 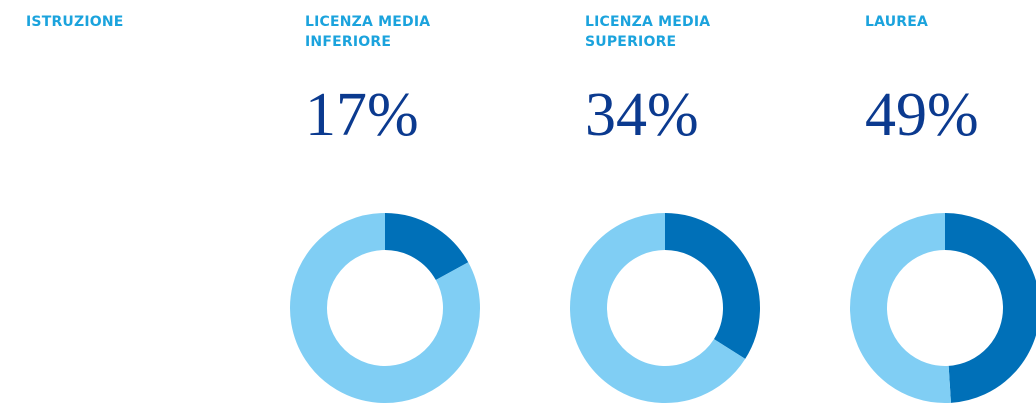 What do you see at coordinates (897, 22) in the screenshot?
I see `chart-title: LAUREA` at bounding box center [897, 22].